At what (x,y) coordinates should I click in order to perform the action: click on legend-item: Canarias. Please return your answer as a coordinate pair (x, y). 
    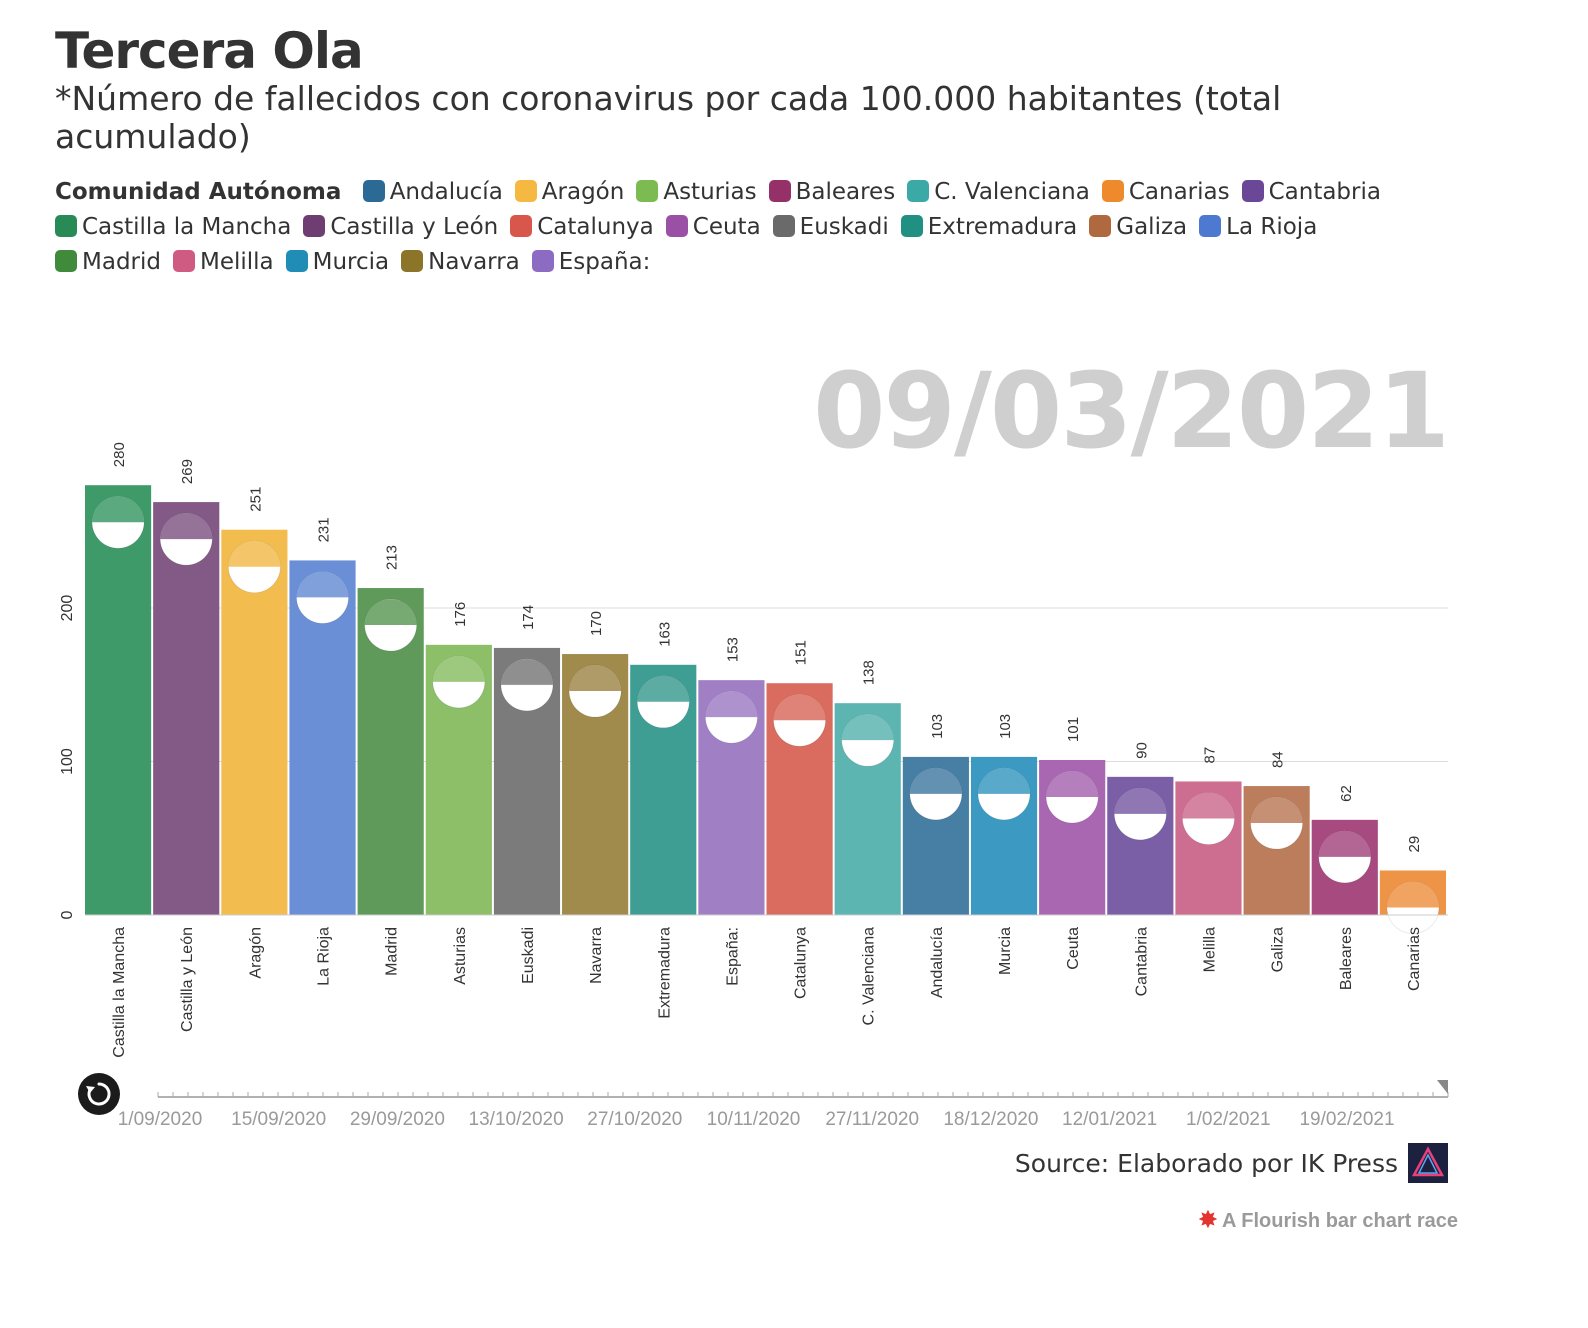
    Looking at the image, I should click on (1165, 192).